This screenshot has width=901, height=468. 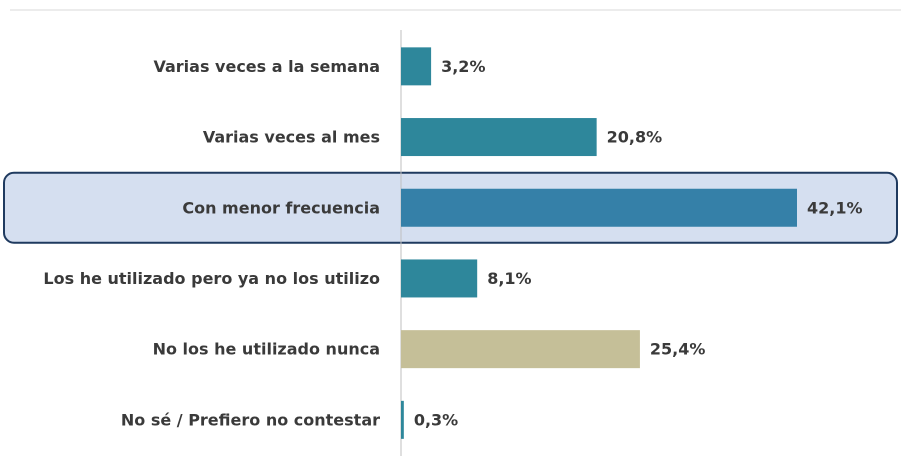 What do you see at coordinates (463, 66) in the screenshot?
I see `value-label: 3,2%` at bounding box center [463, 66].